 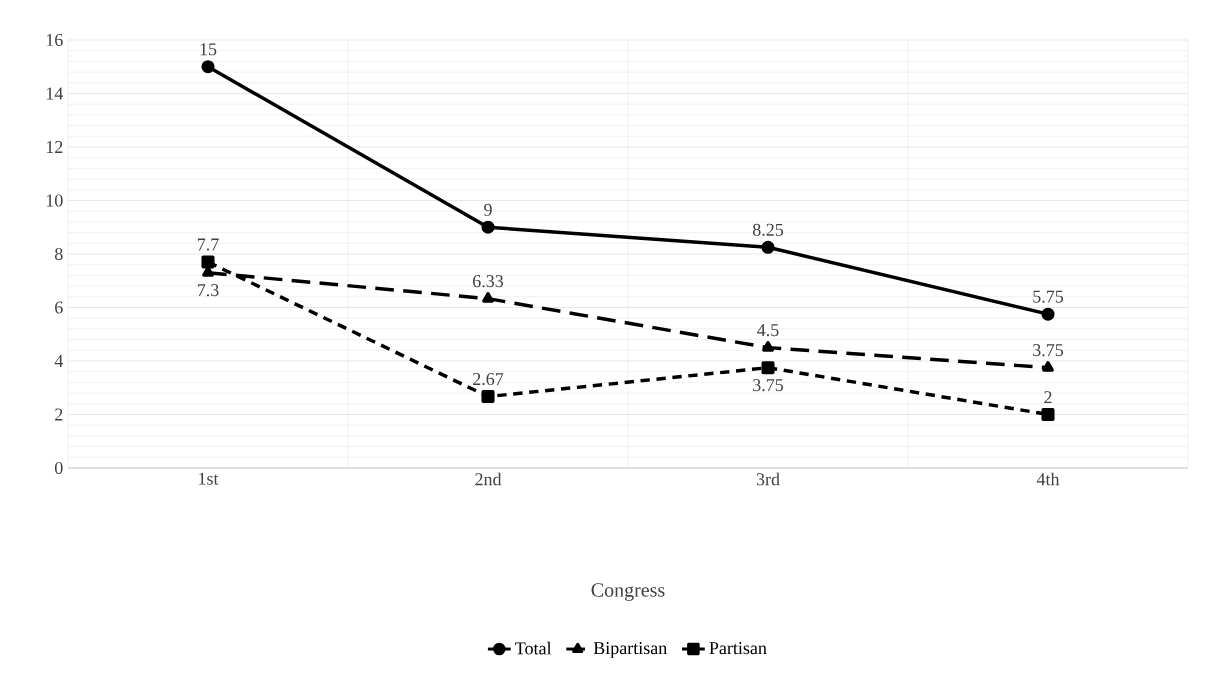 What do you see at coordinates (58, 468) in the screenshot?
I see `y-tick-label: 0` at bounding box center [58, 468].